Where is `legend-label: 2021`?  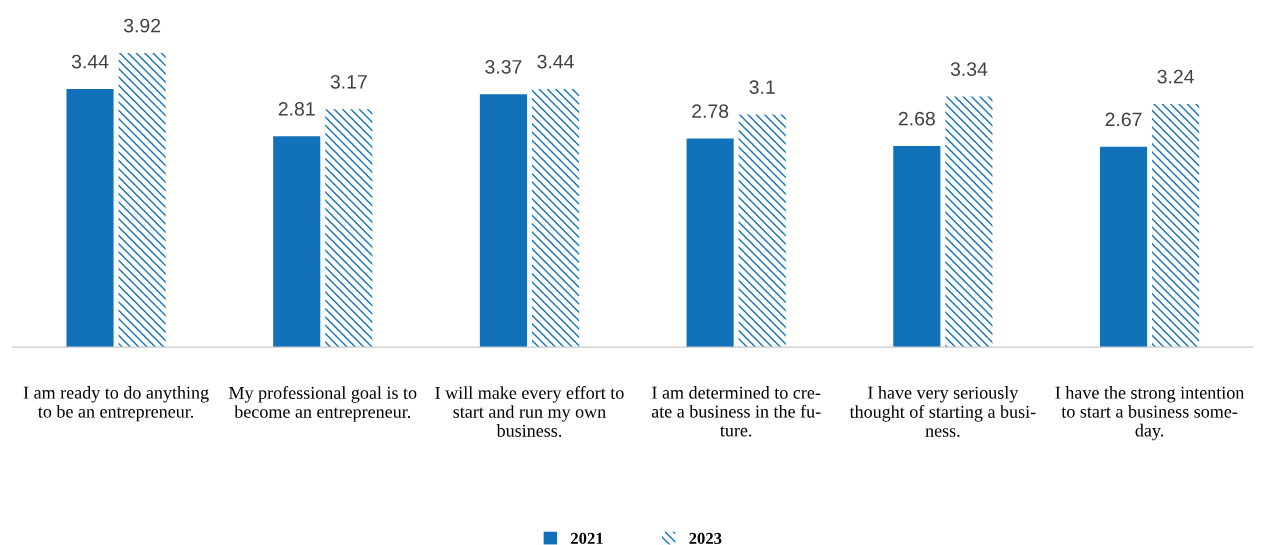
legend-label: 2021 is located at coordinates (587, 538).